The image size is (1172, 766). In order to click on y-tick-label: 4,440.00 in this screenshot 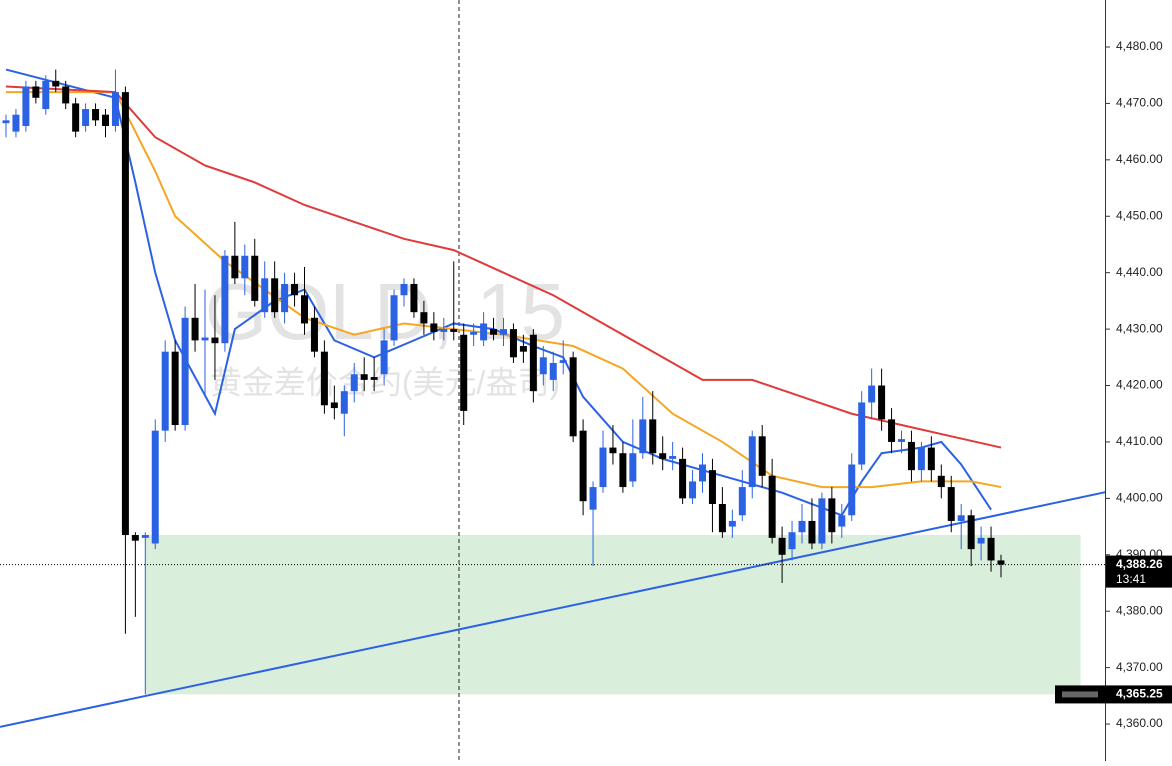, I will do `click(1139, 272)`.